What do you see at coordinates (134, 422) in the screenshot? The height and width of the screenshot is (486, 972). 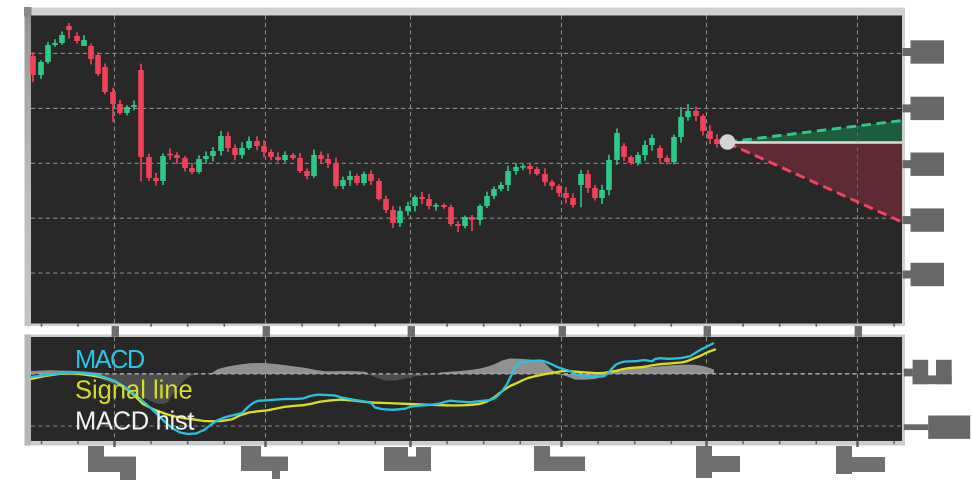 I see `svg-text: MACD hist` at bounding box center [134, 422].